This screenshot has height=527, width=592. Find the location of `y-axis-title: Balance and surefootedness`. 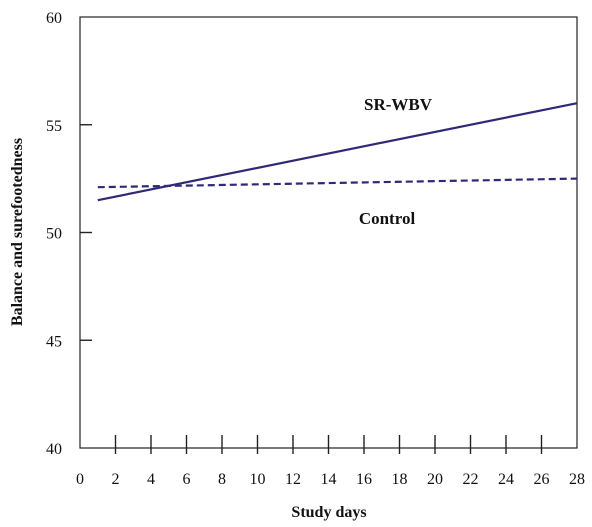

y-axis-title: Balance and surefootedness is located at coordinates (17, 232).